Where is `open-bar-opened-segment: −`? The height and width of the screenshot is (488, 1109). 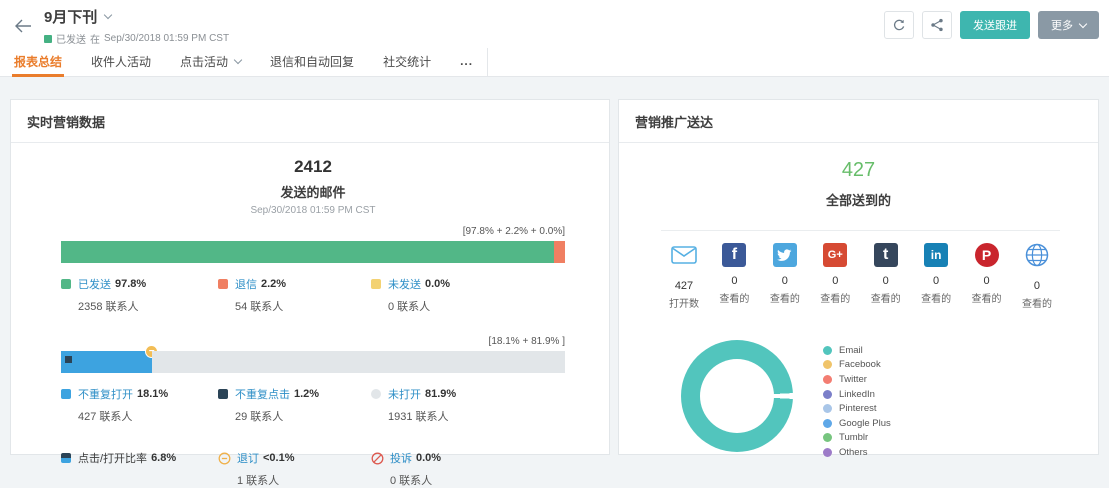
open-bar-opened-segment: − is located at coordinates (110, 359).